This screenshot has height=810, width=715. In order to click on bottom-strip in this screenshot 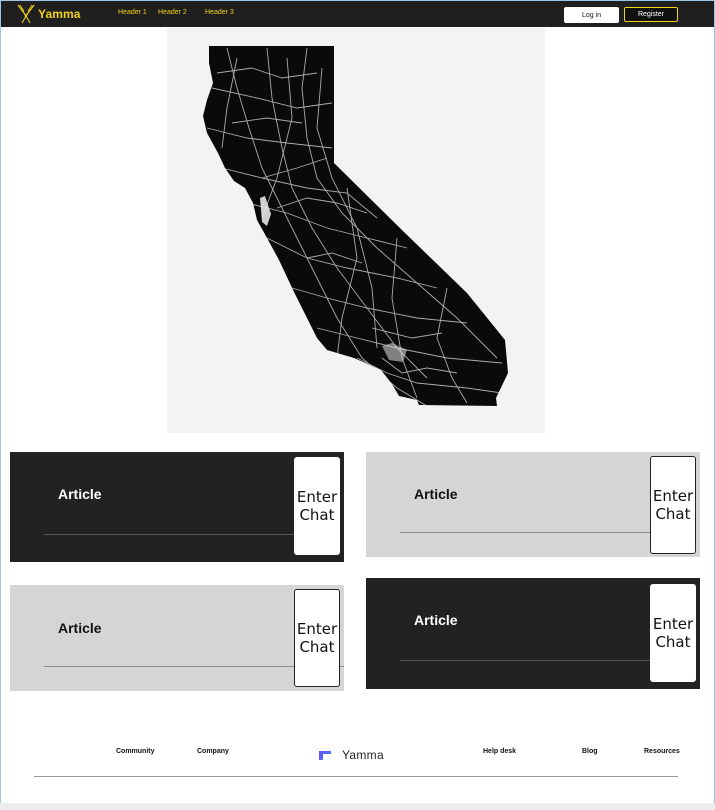, I will do `click(357, 806)`.